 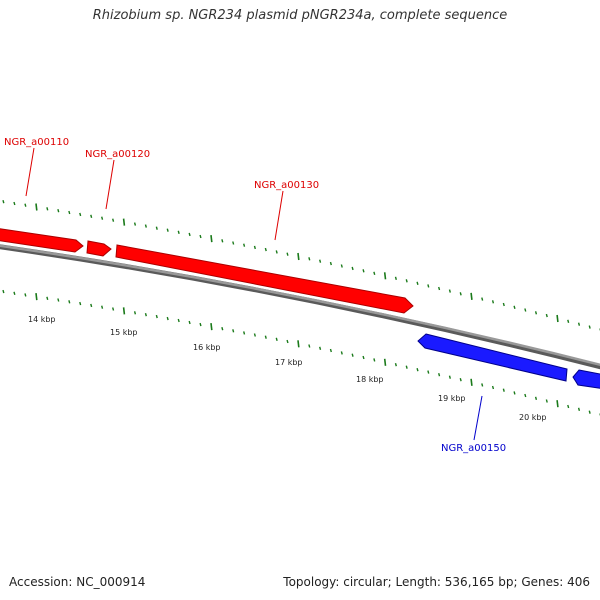 What do you see at coordinates (279, 215) in the screenshot?
I see `leader-line-ngr-a00130` at bounding box center [279, 215].